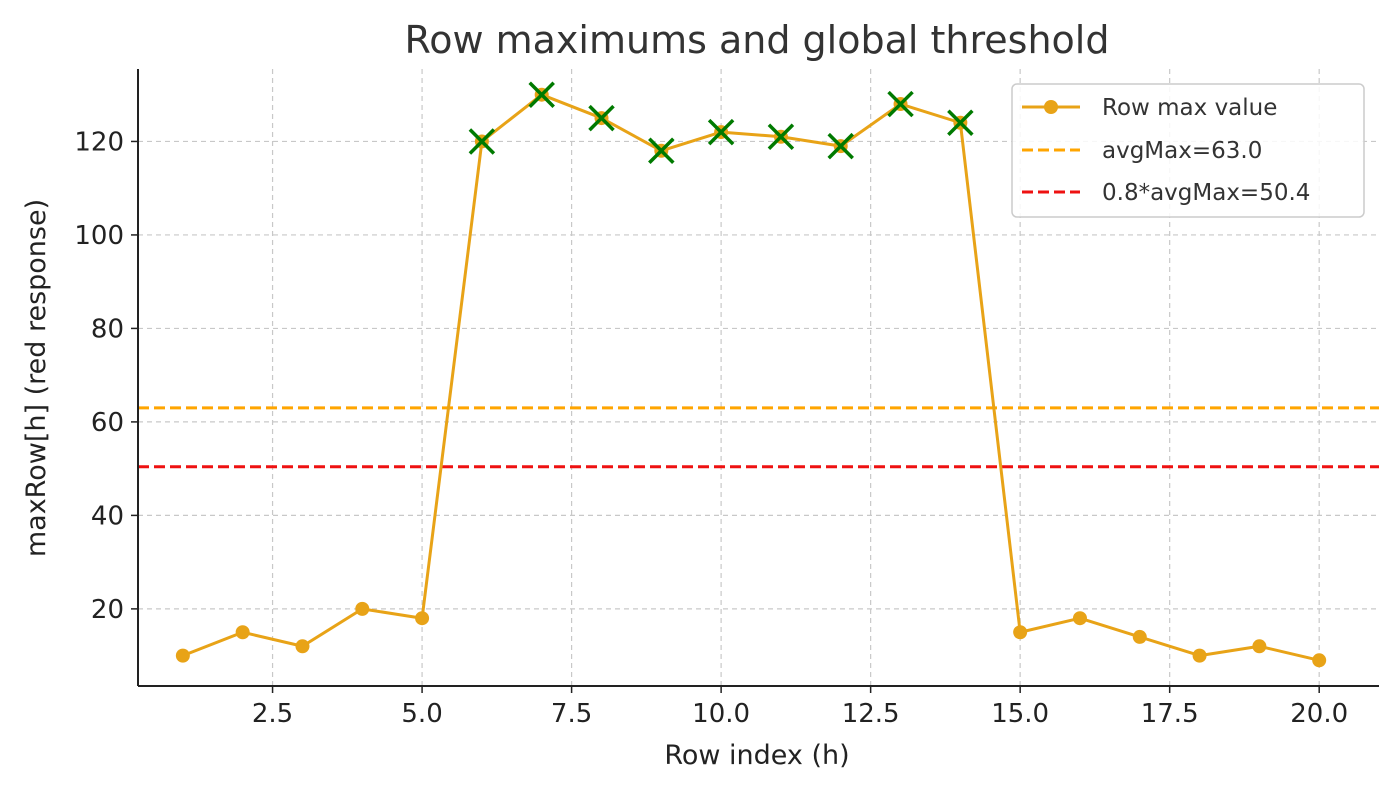  What do you see at coordinates (107, 610) in the screenshot?
I see `y-tick-label: 20` at bounding box center [107, 610].